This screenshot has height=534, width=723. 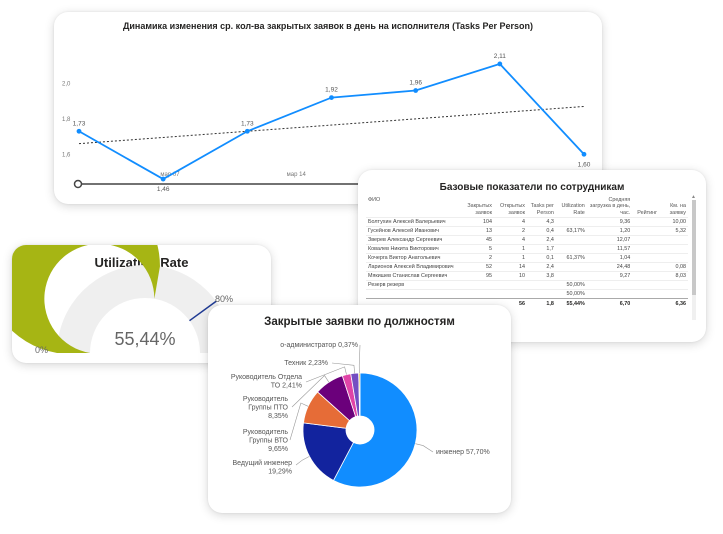 What do you see at coordinates (609, 249) in the screenshot?
I see `table-cell: 11,57` at bounding box center [609, 249].